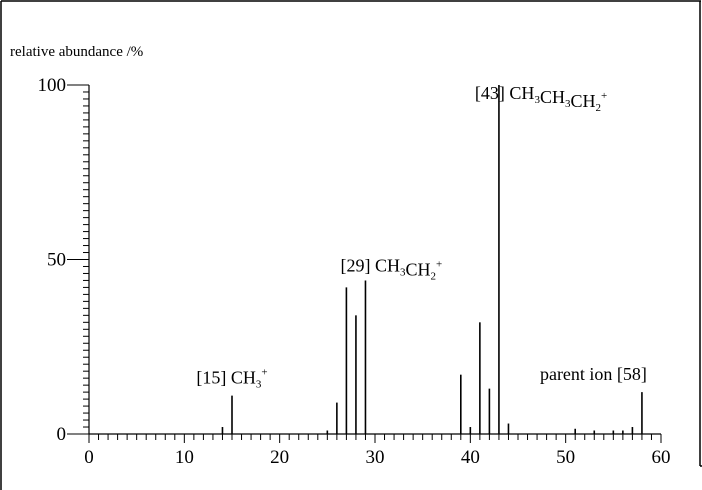 This screenshot has height=490, width=702. Describe the element at coordinates (470, 457) in the screenshot. I see `x-tick-label: 40` at that location.